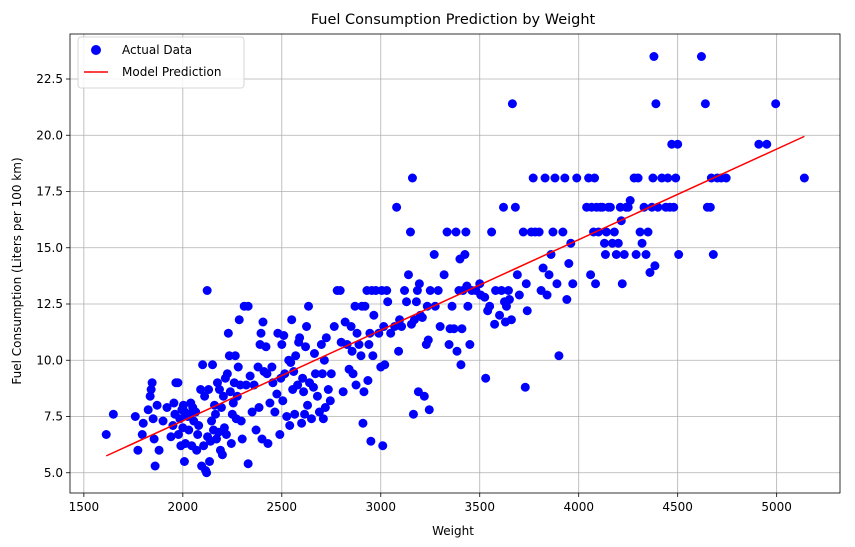 Image resolution: width=855 pixels, height=547 pixels. Describe the element at coordinates (49, 135) in the screenshot. I see `y-tick-label: 20.0` at that location.